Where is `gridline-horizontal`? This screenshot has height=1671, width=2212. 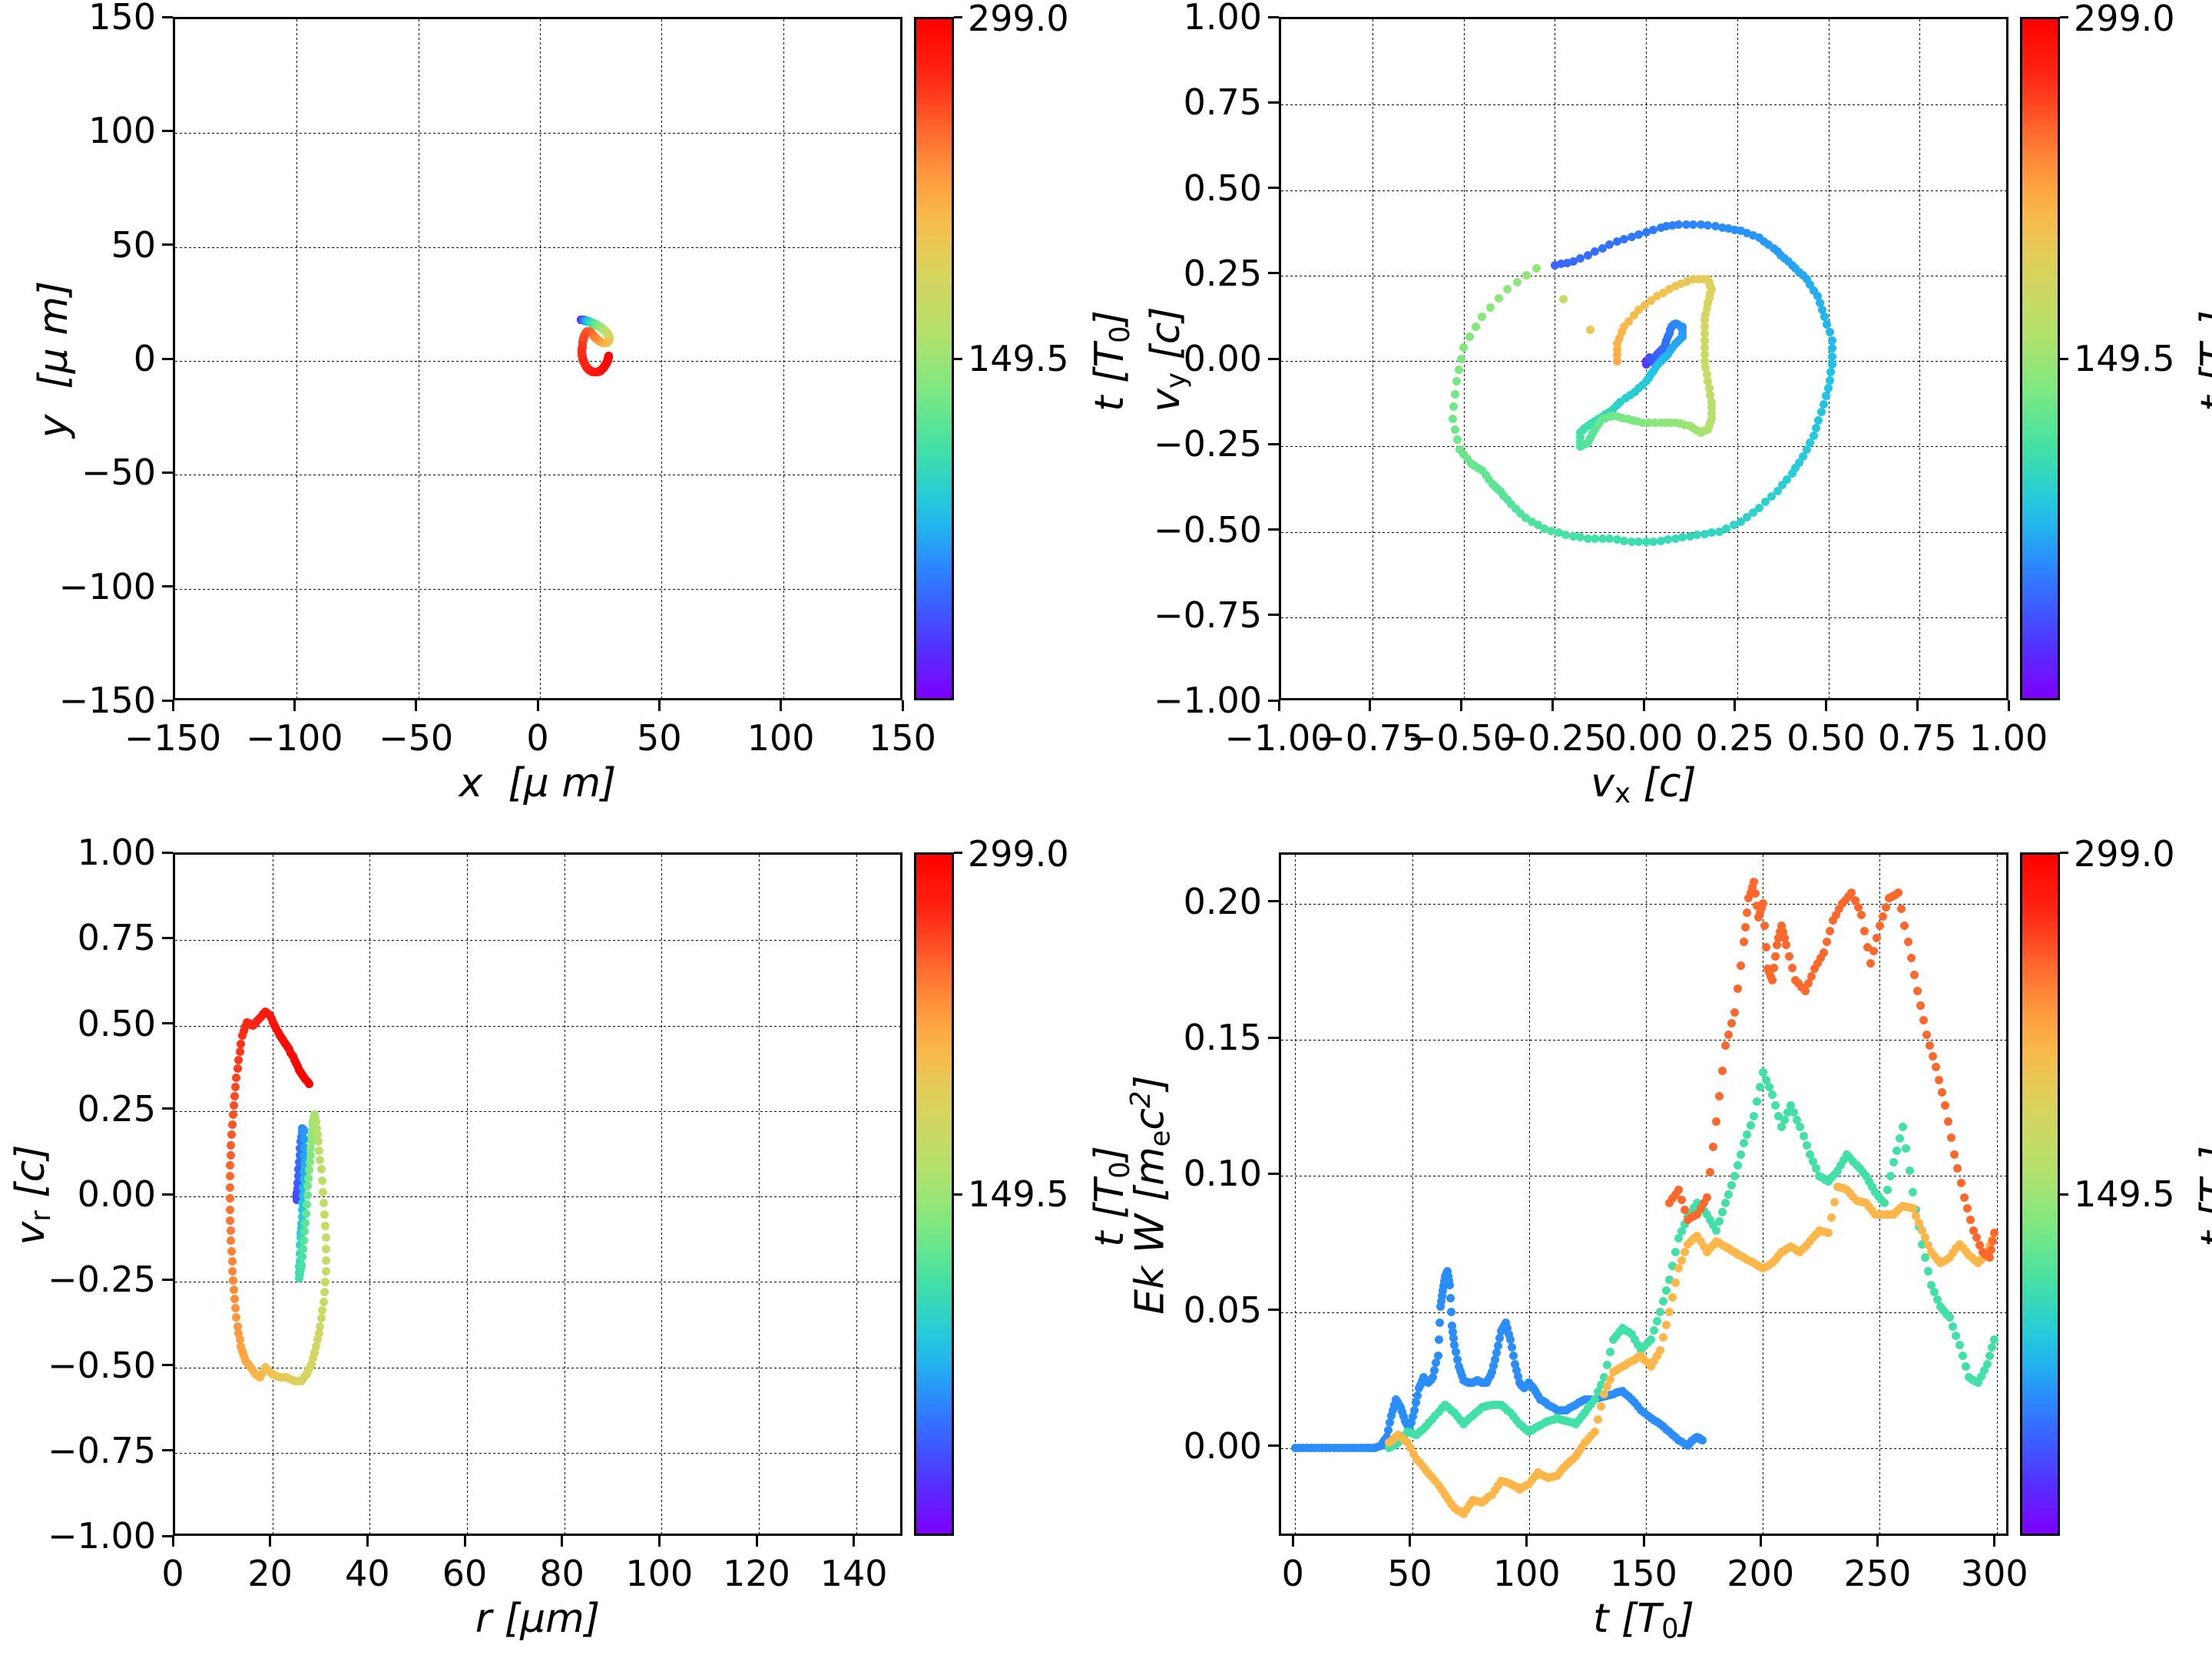 gridline-horizontal is located at coordinates (537, 1282).